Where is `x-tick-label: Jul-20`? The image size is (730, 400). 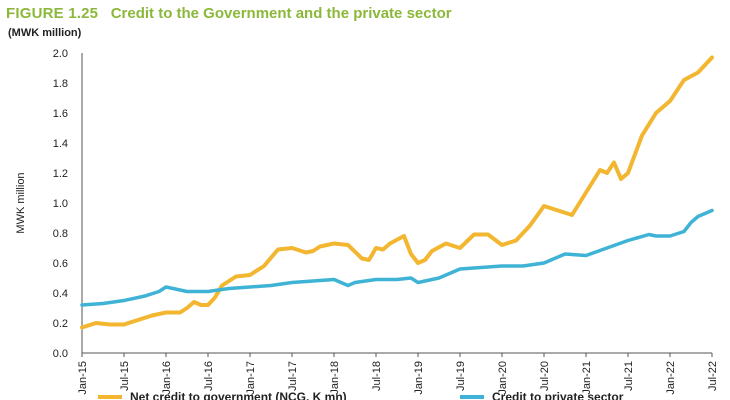
x-tick-label: Jul-20 is located at coordinates (545, 376).